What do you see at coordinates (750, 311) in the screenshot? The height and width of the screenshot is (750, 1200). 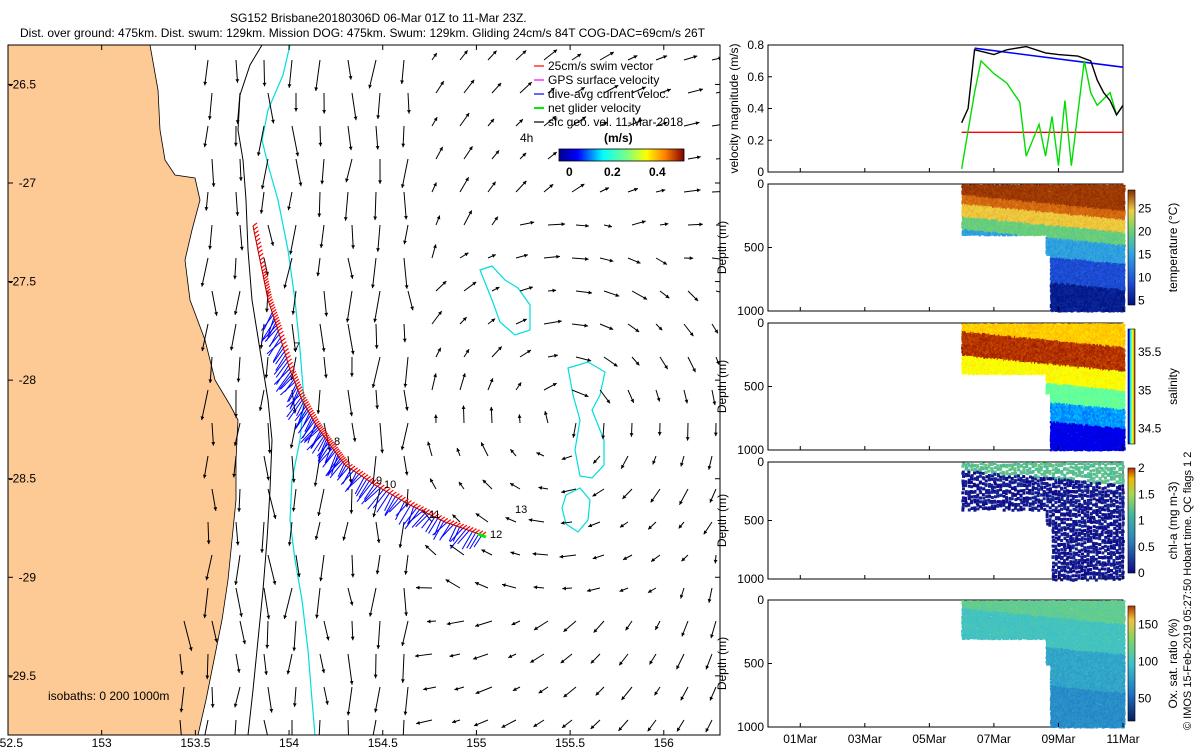 I see `panel-ytick-label: 1000` at bounding box center [750, 311].